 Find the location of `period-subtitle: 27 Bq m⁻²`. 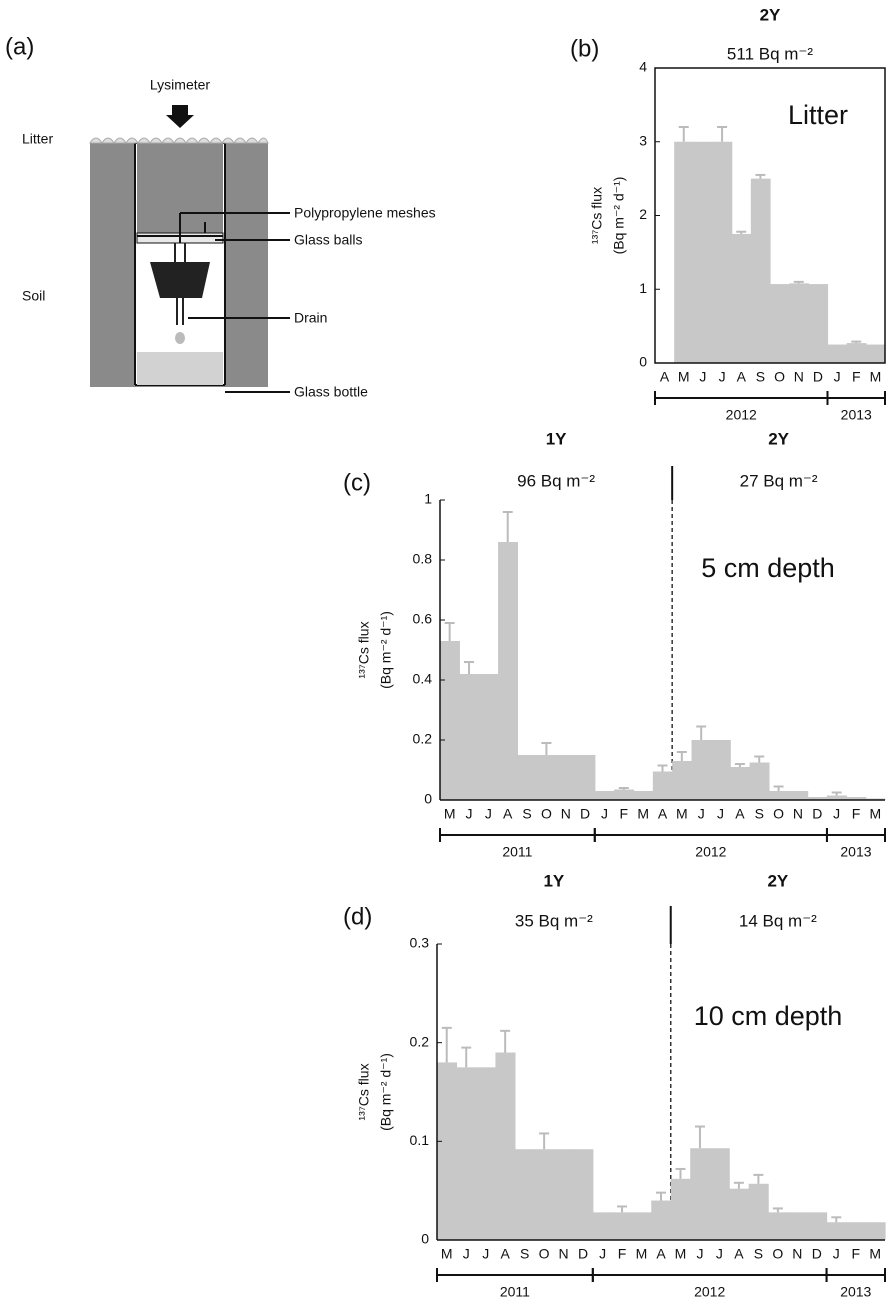

period-subtitle: 27 Bq m⁻² is located at coordinates (779, 480).